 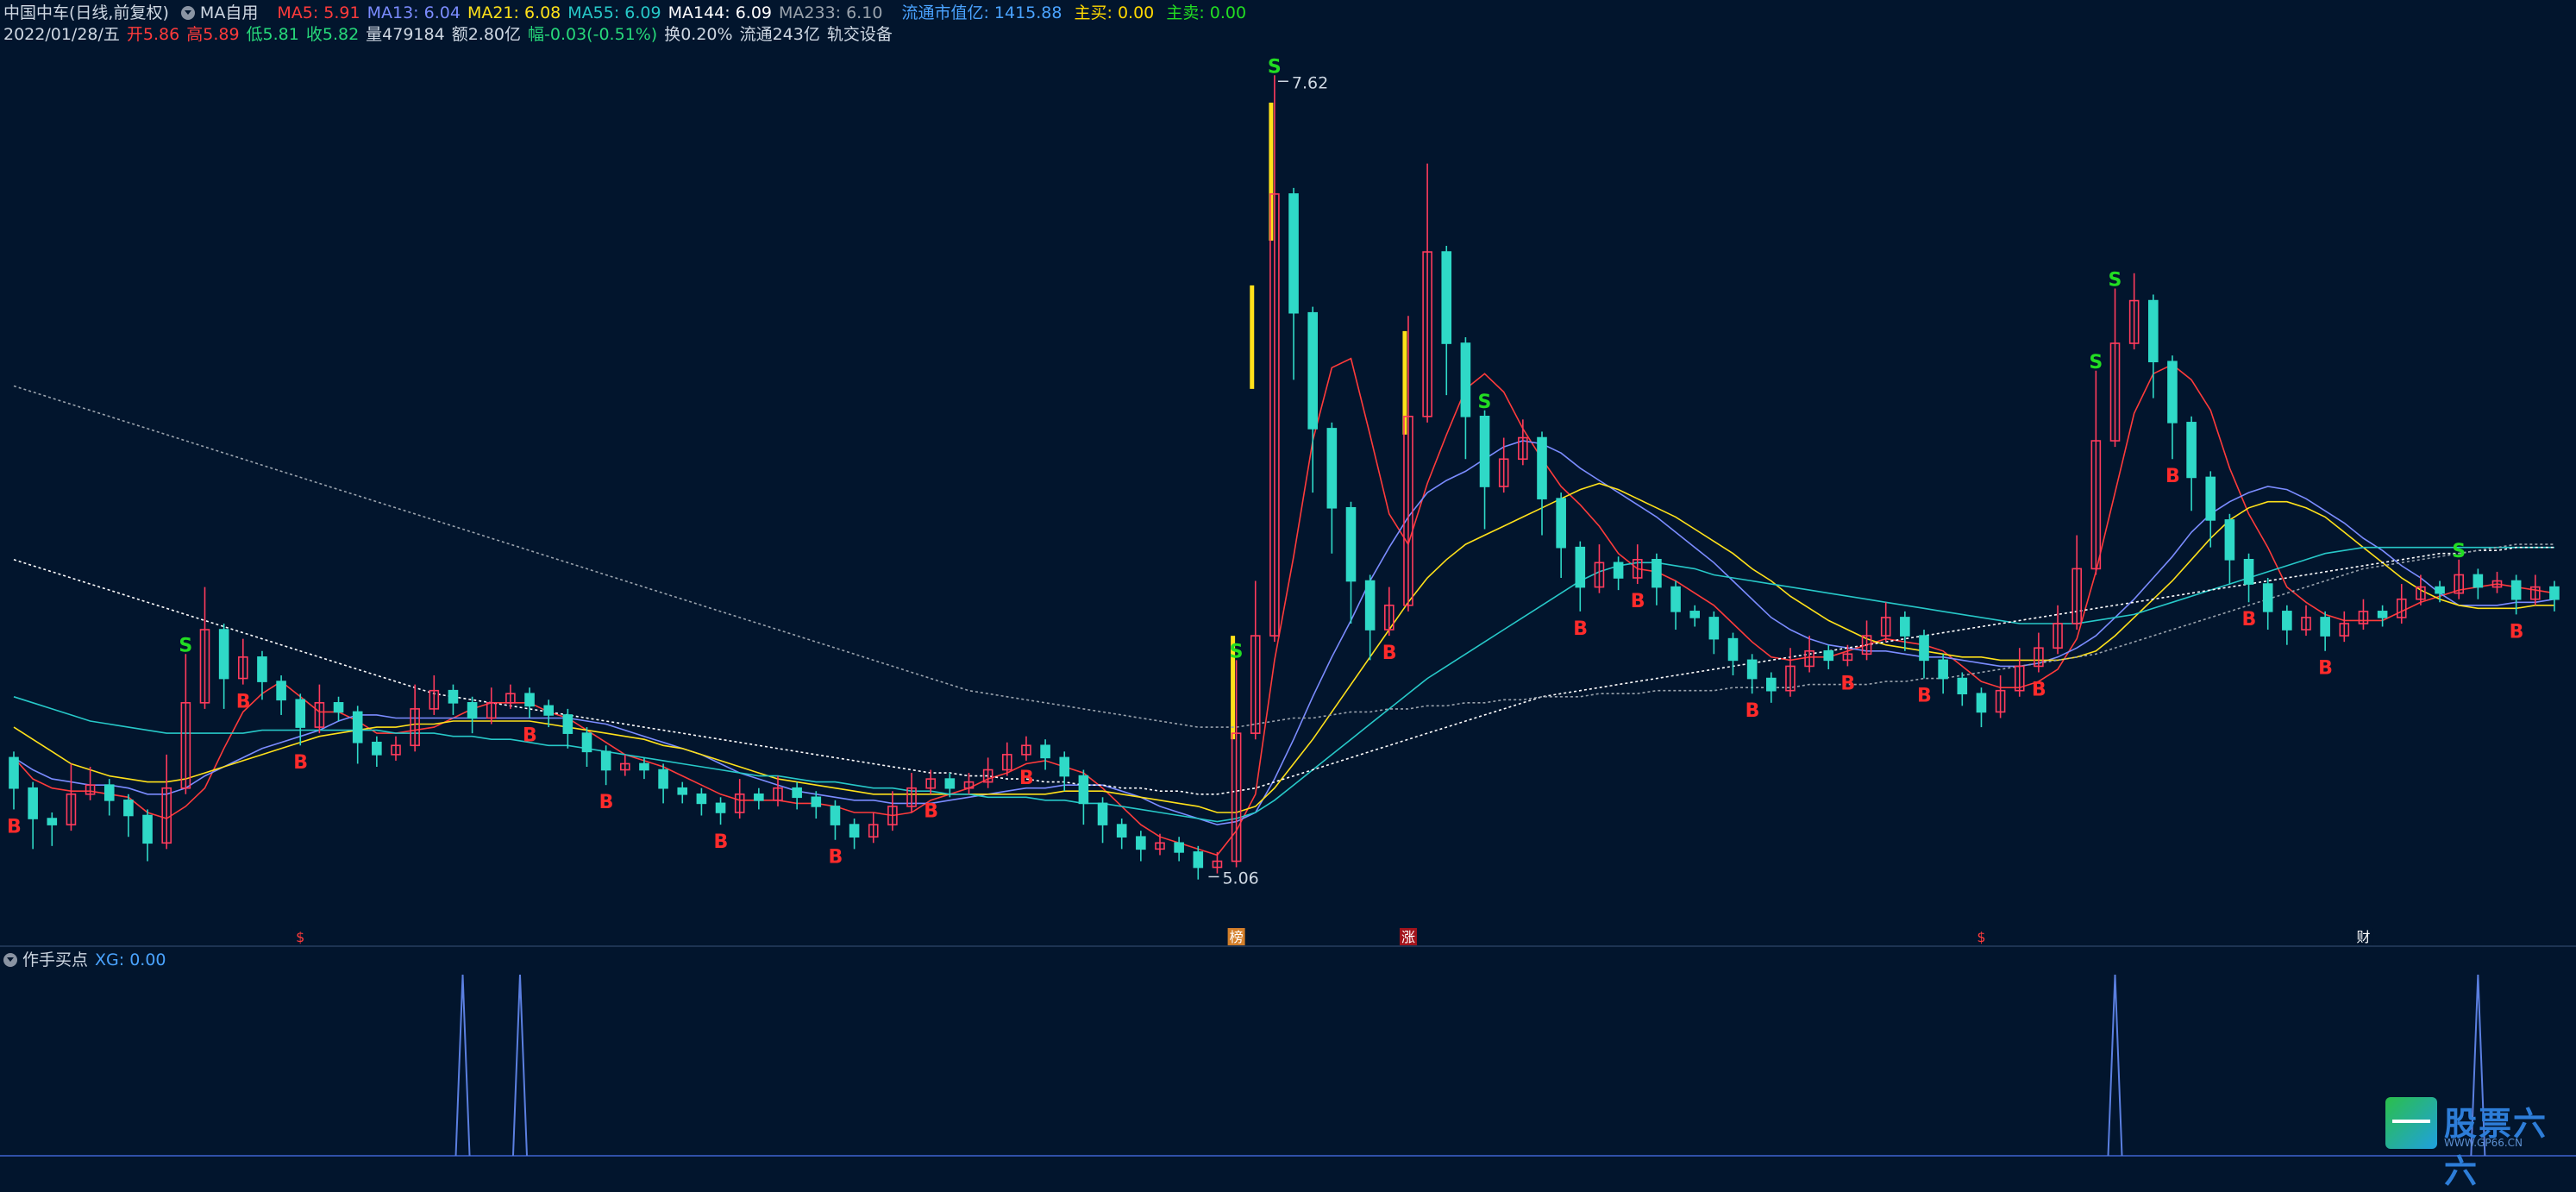 I want to click on quote-field-5: 量479184, so click(x=405, y=34).